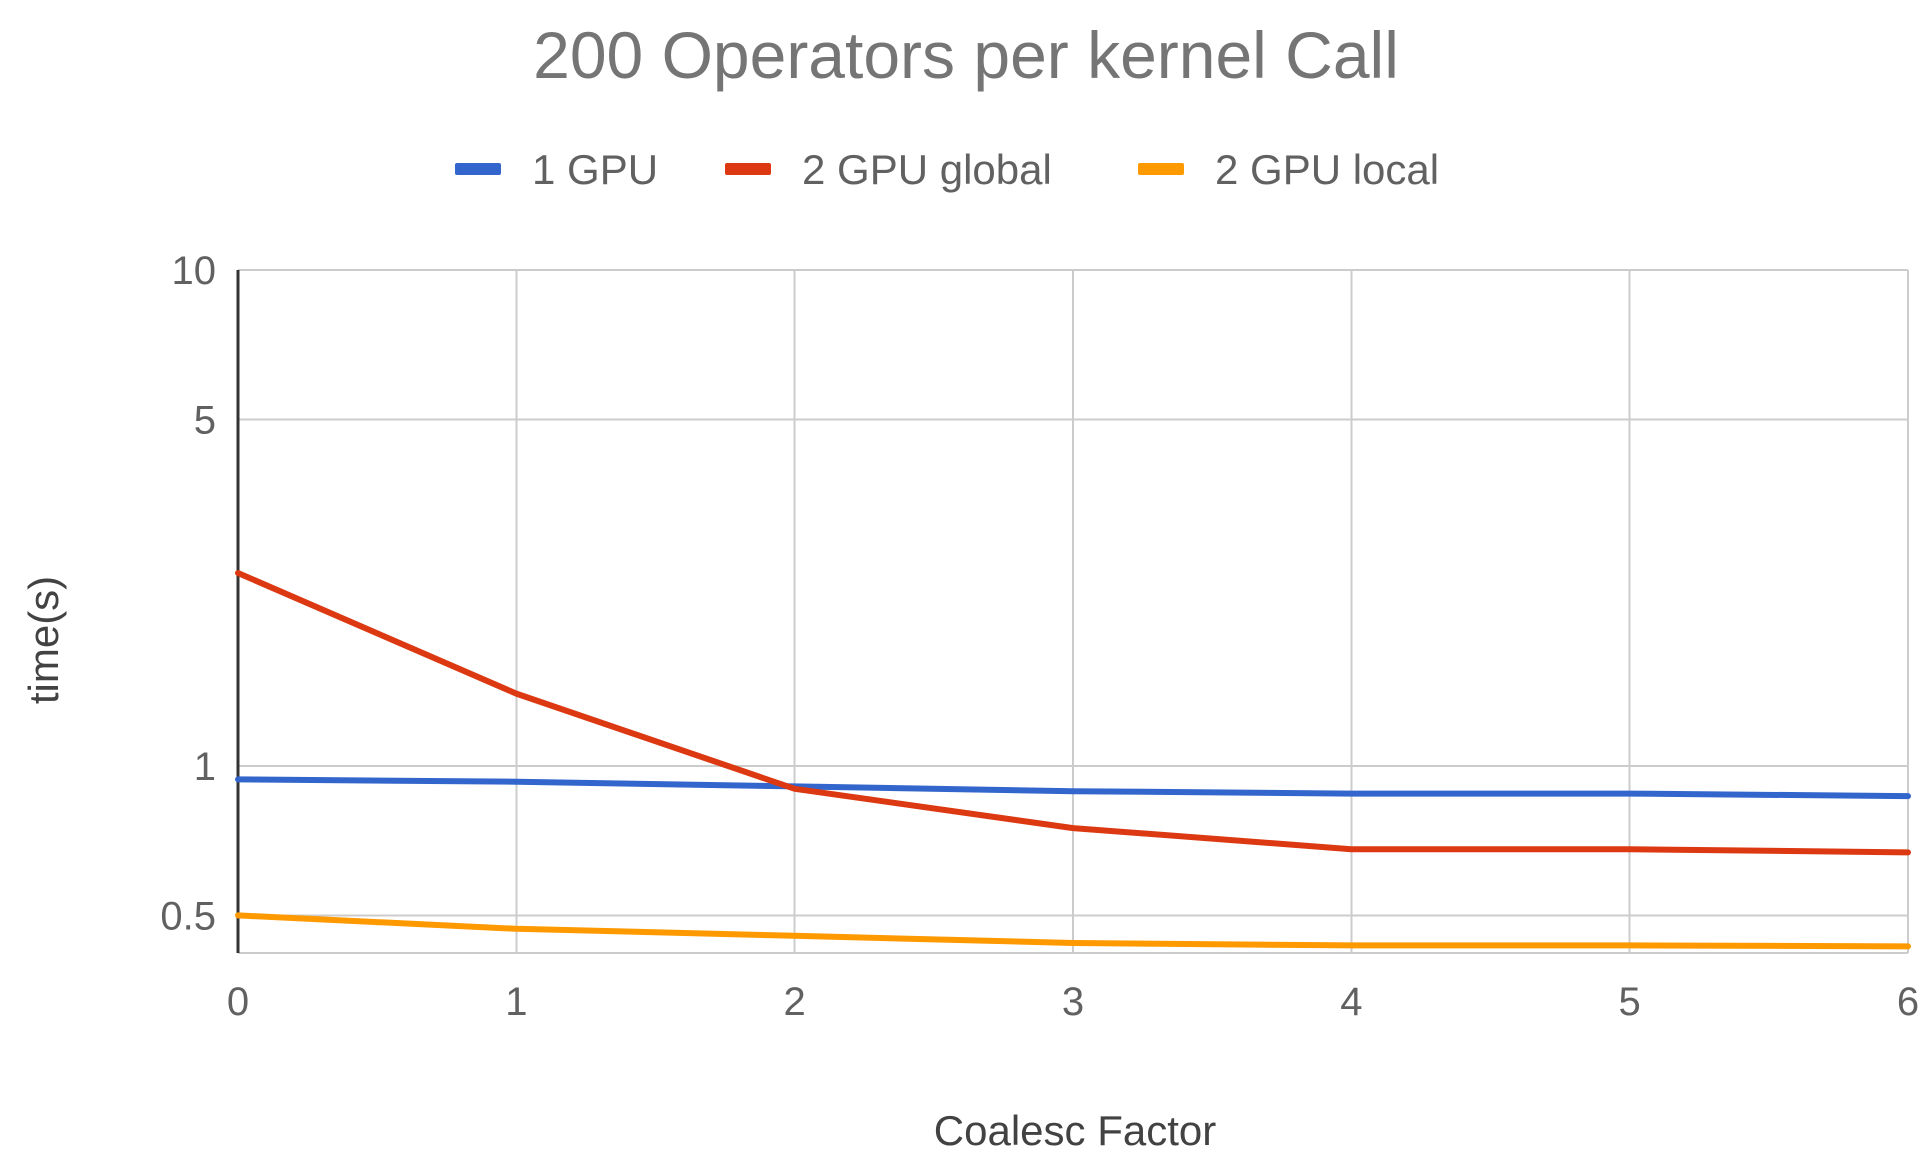 The image size is (1932, 1163). What do you see at coordinates (188, 916) in the screenshot?
I see `y-tick-label-0.5: 0.5` at bounding box center [188, 916].